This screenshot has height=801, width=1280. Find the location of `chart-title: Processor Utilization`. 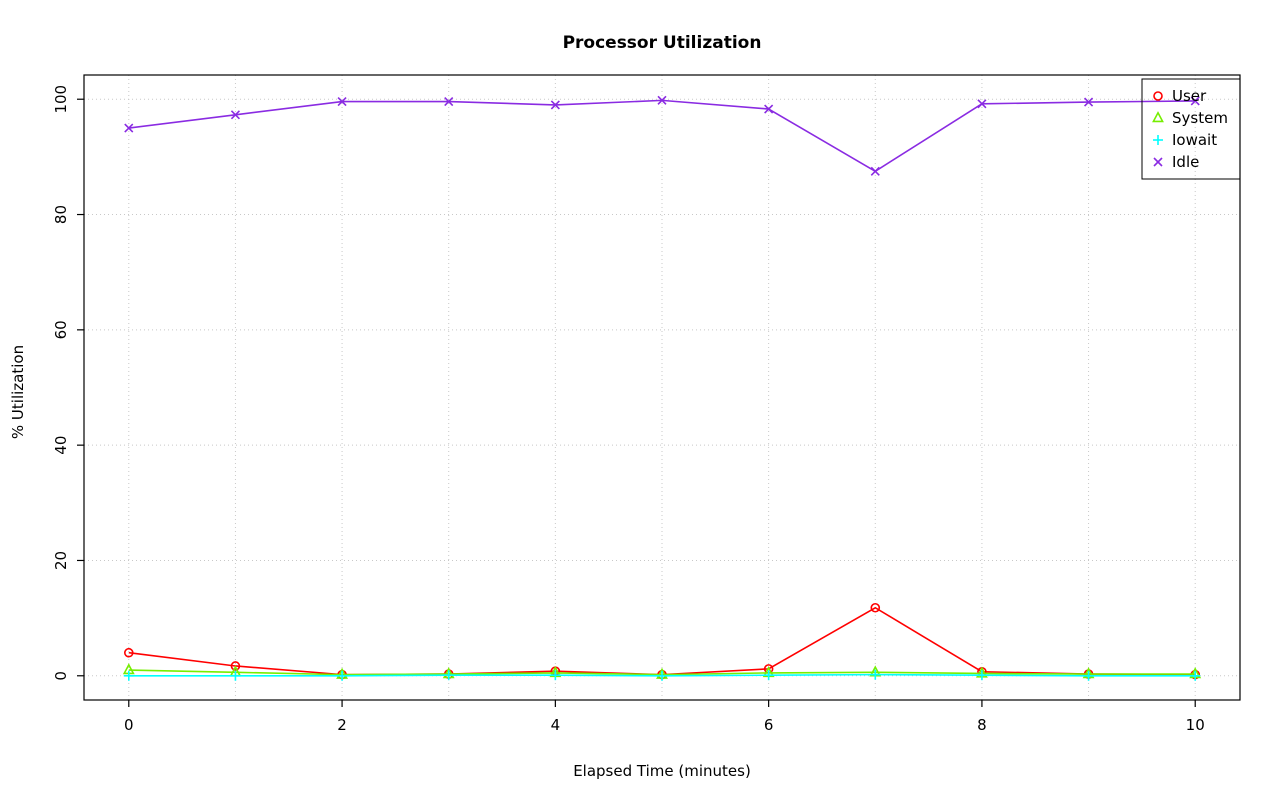

chart-title: Processor Utilization is located at coordinates (662, 43).